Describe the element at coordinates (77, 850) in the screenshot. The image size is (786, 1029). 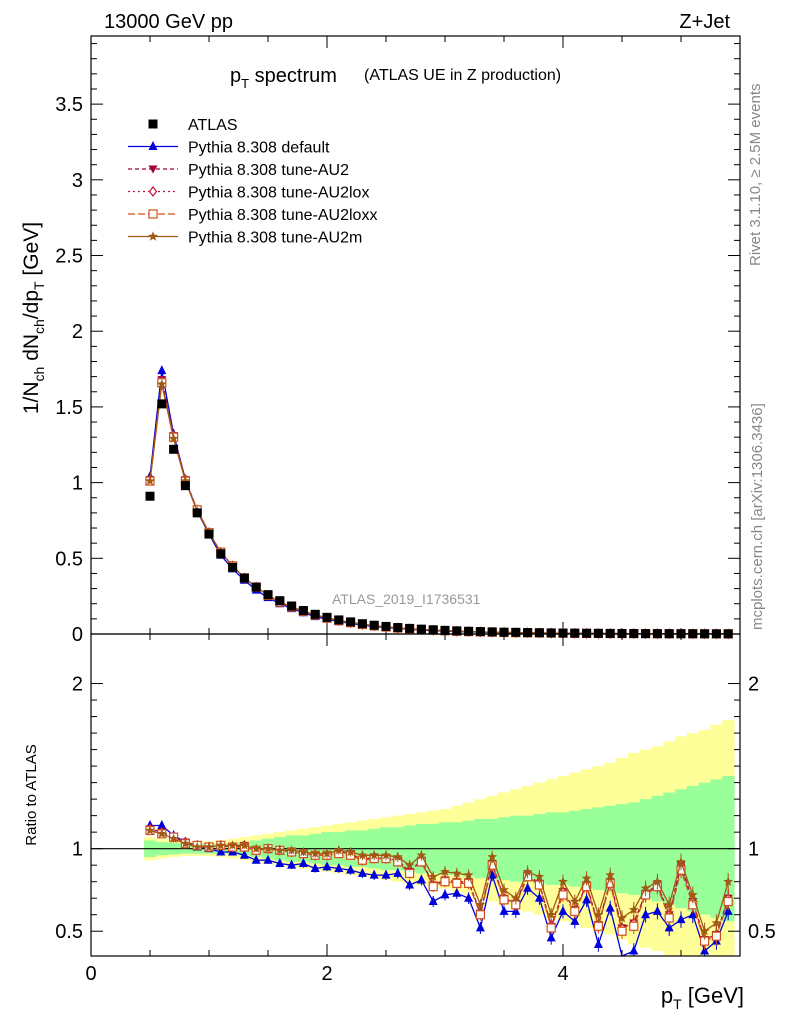
I see `ratio-y-tick-label: 1` at that location.